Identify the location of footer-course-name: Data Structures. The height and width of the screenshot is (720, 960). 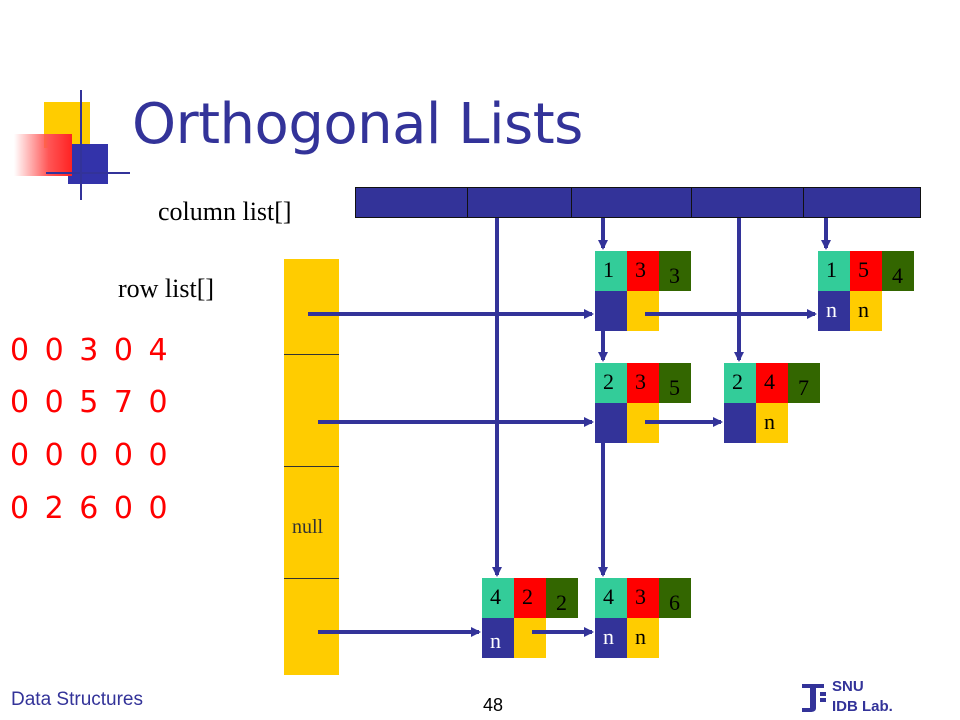
(77, 699).